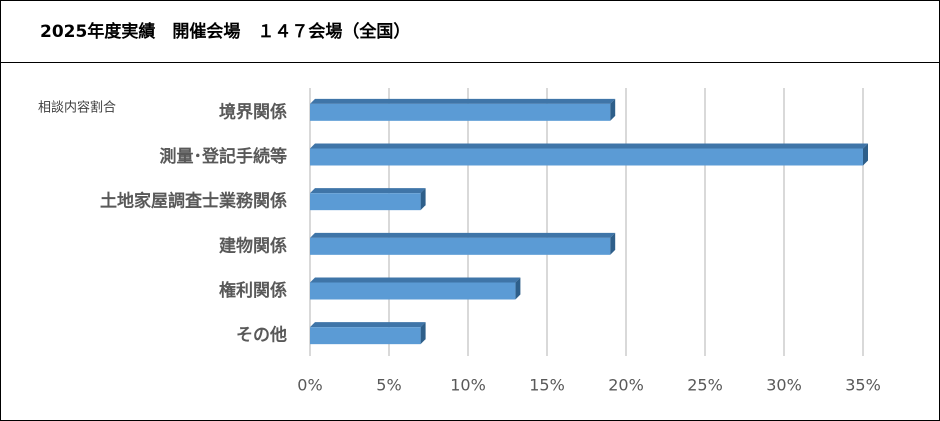  Describe the element at coordinates (253, 245) in the screenshot. I see `y-tick-label: 建物関係` at that location.